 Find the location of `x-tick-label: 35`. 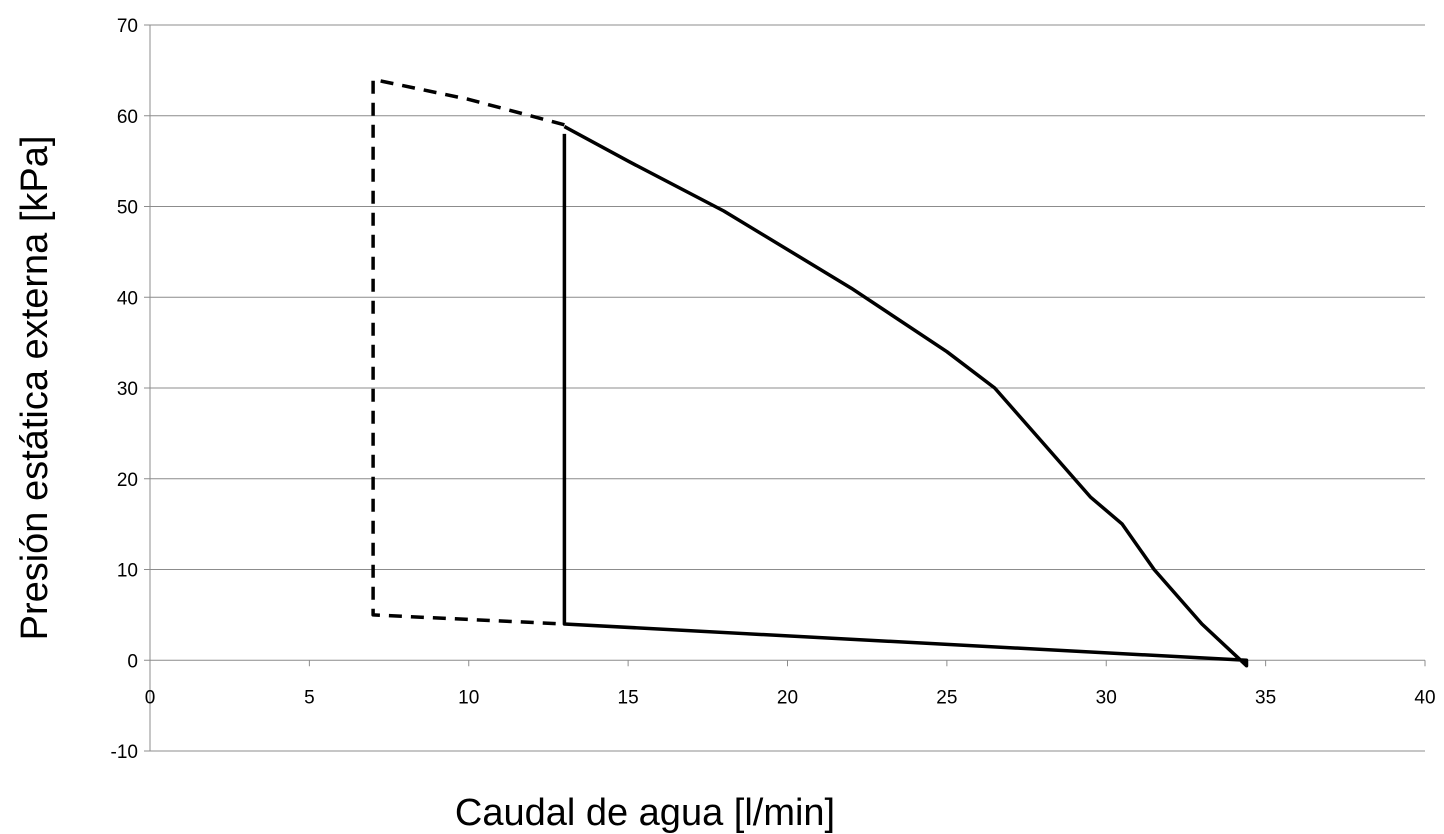

x-tick-label: 35 is located at coordinates (1265, 697).